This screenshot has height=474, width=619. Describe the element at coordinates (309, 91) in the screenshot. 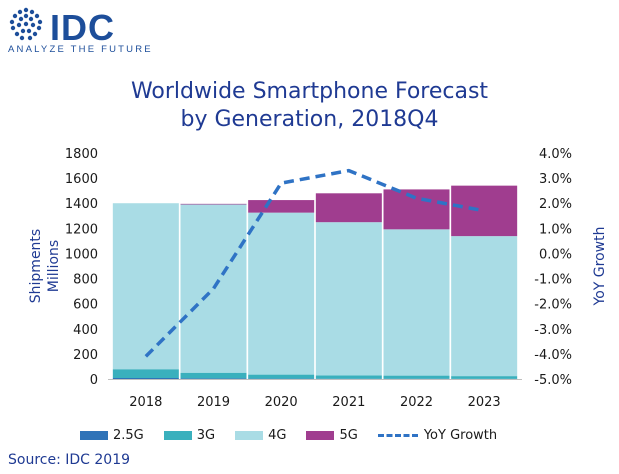

I see `chart-title: Worldwide Smartphone Forecast` at that location.